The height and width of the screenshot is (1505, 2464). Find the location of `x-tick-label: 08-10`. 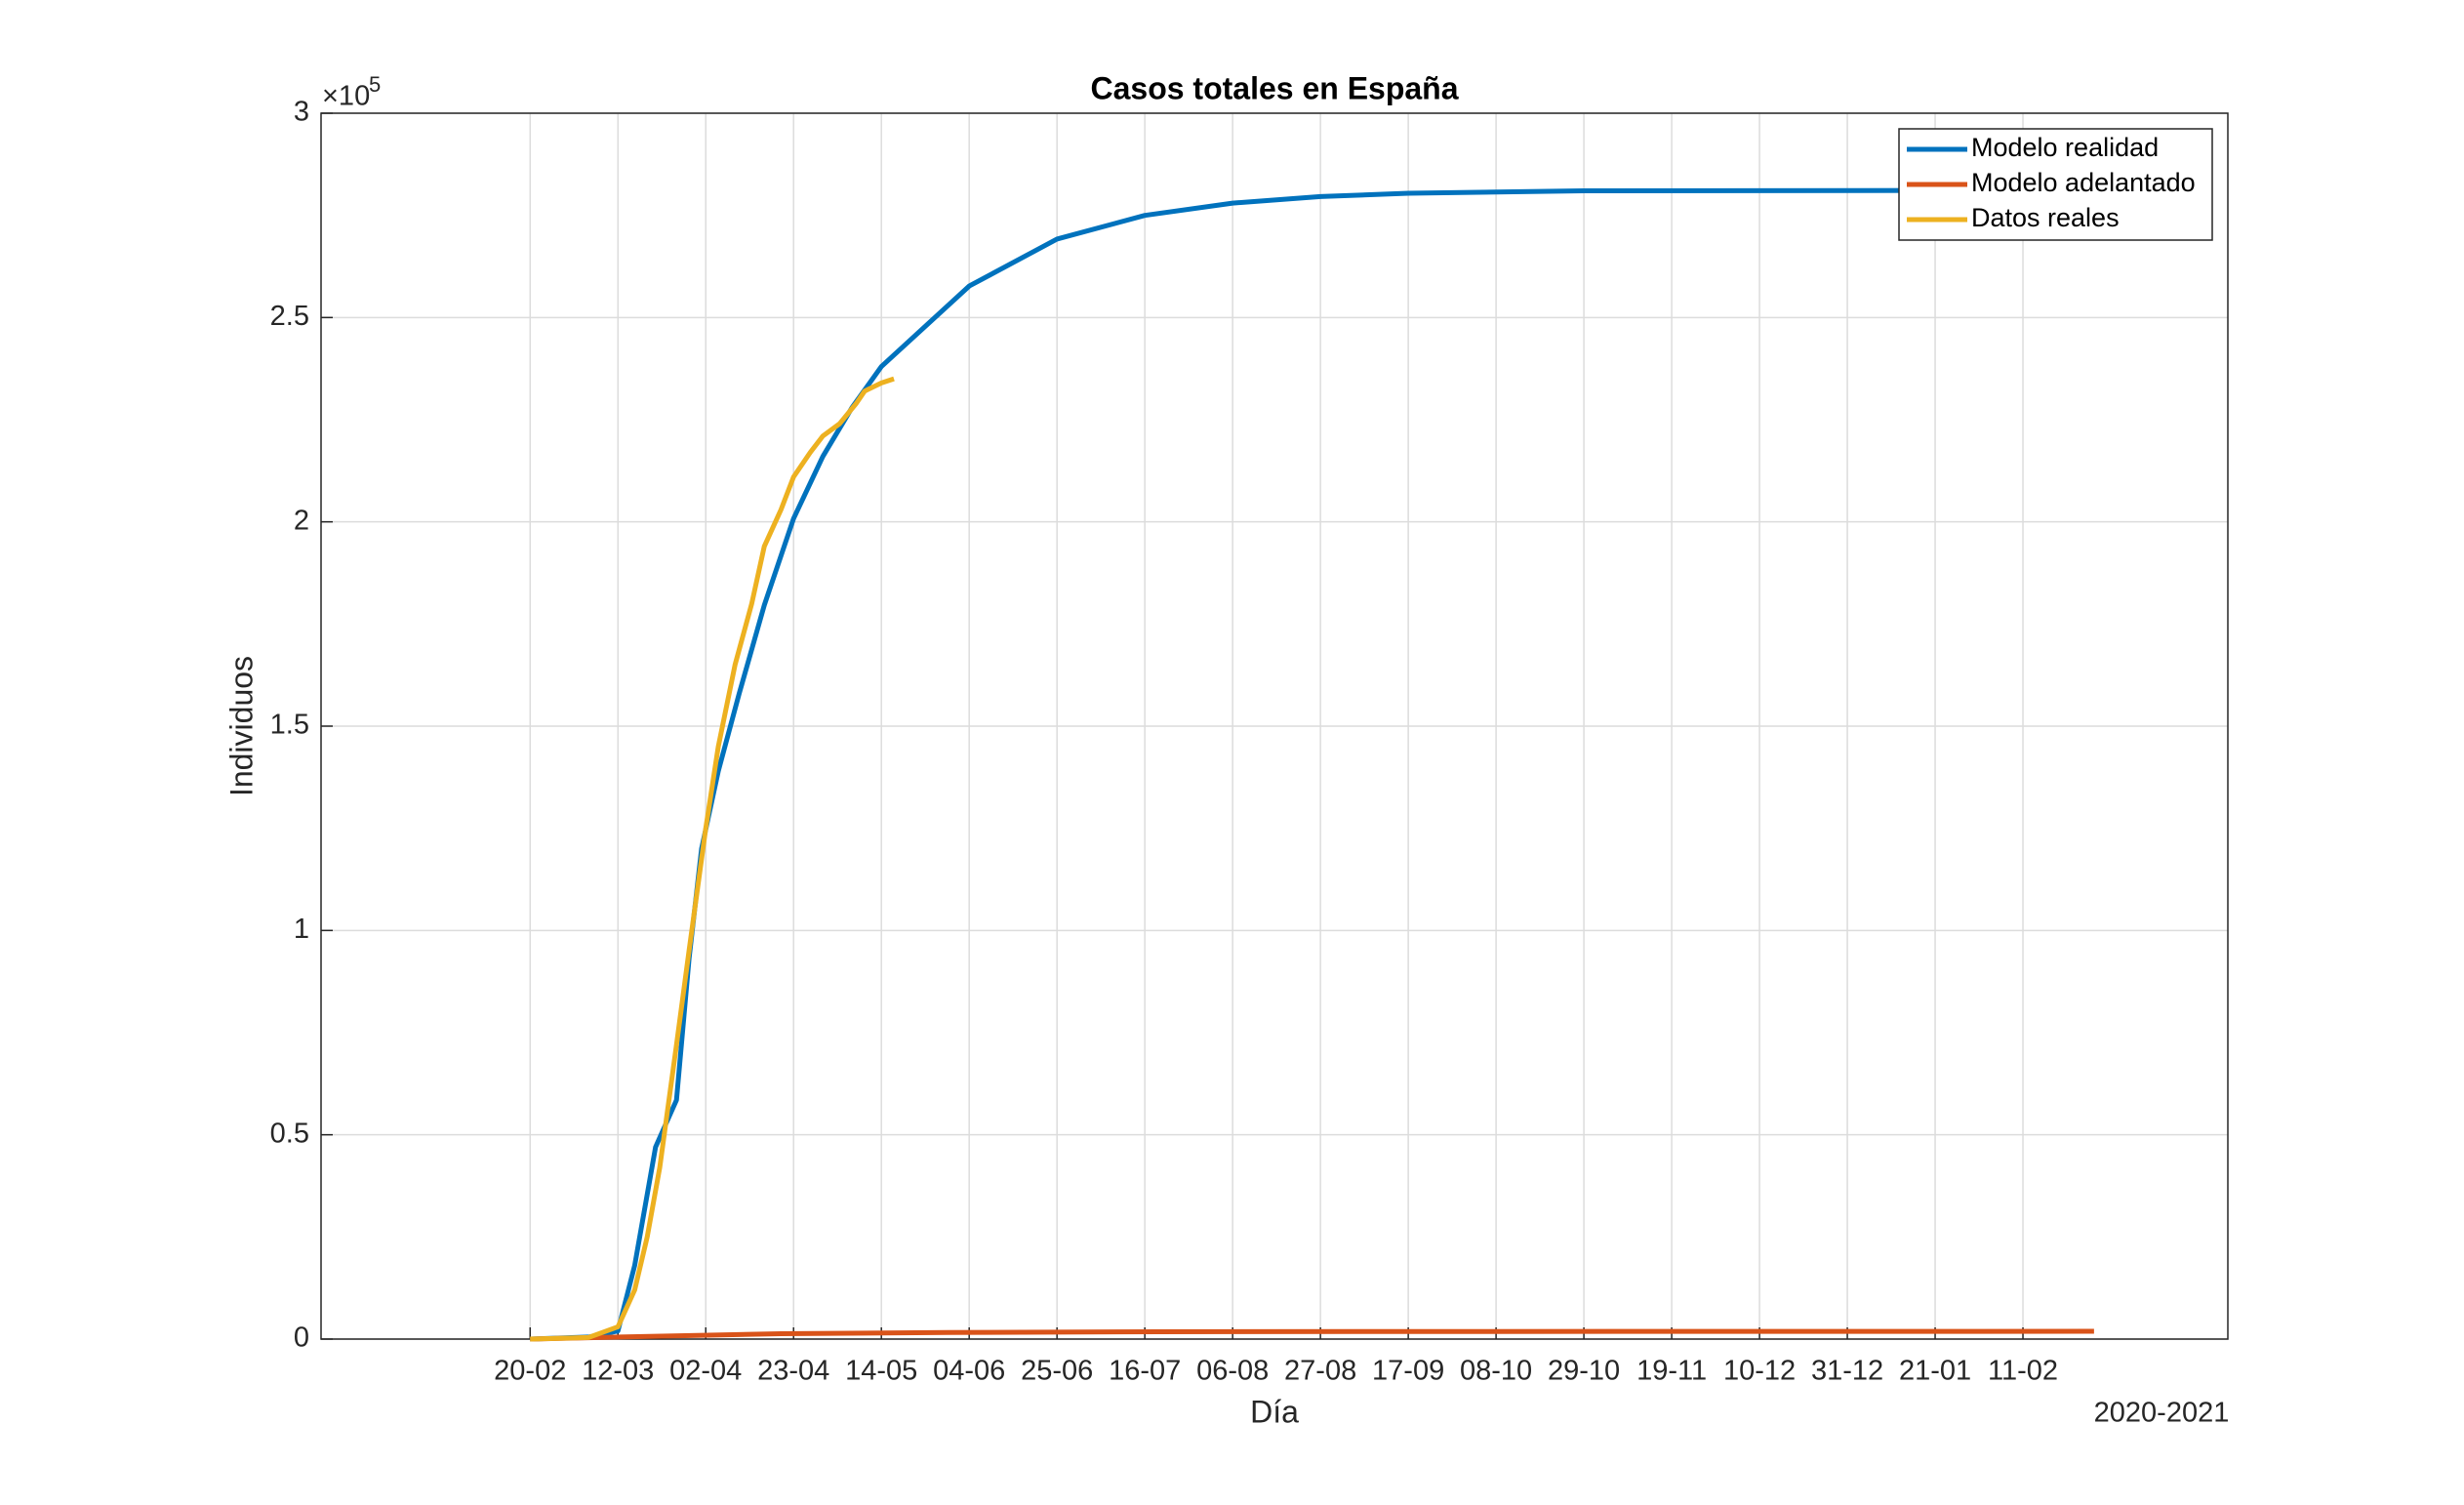

x-tick-label: 08-10 is located at coordinates (1496, 1371).